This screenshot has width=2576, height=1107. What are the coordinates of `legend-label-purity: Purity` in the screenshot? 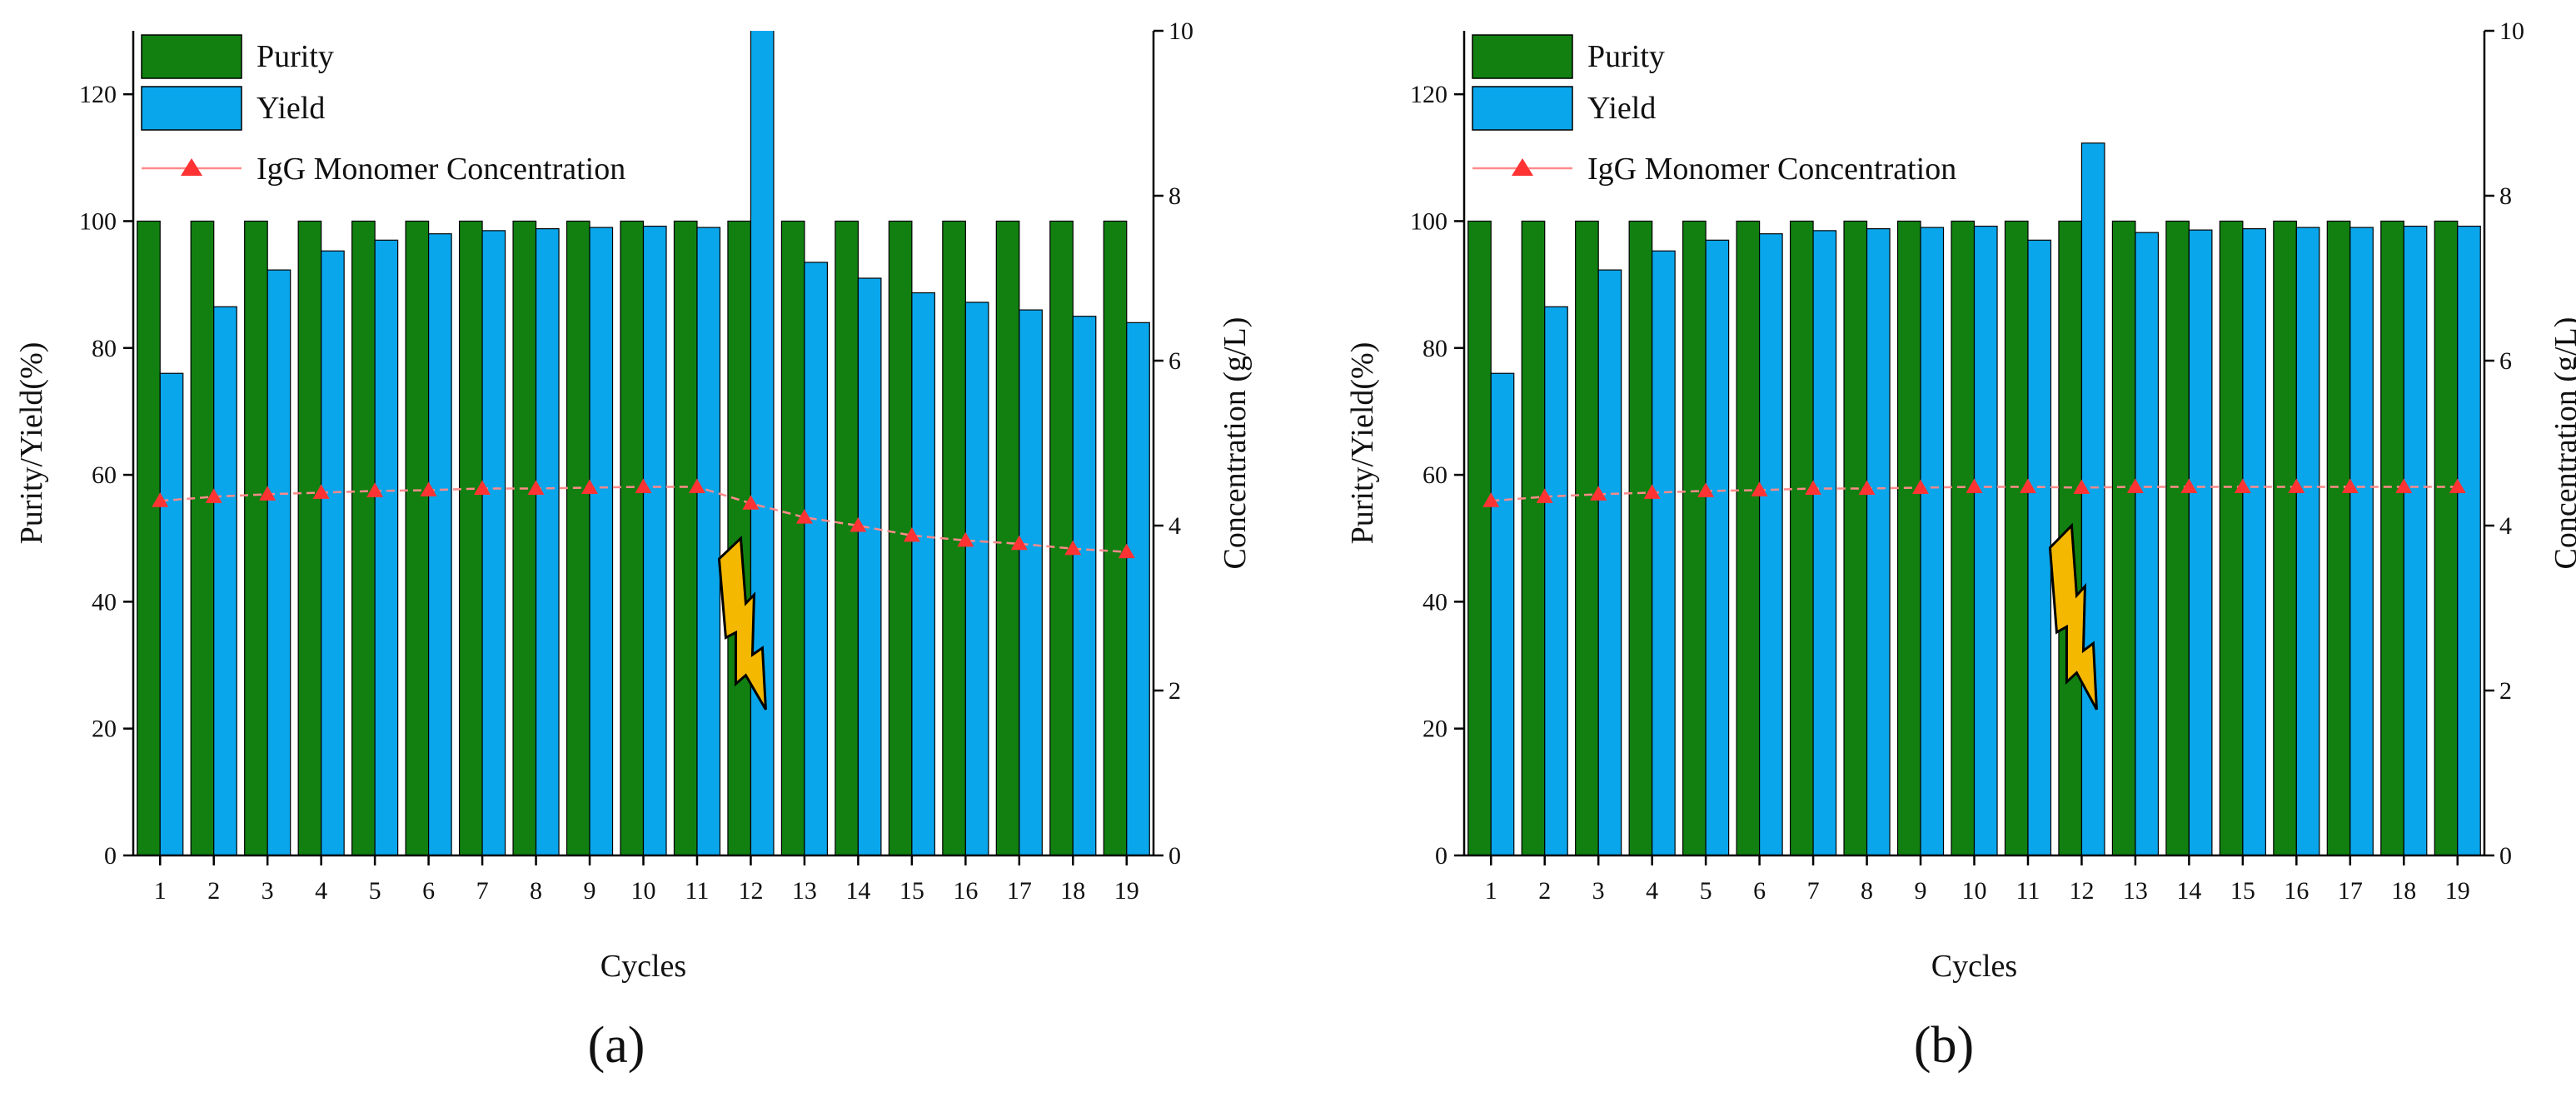 It's located at (295, 57).